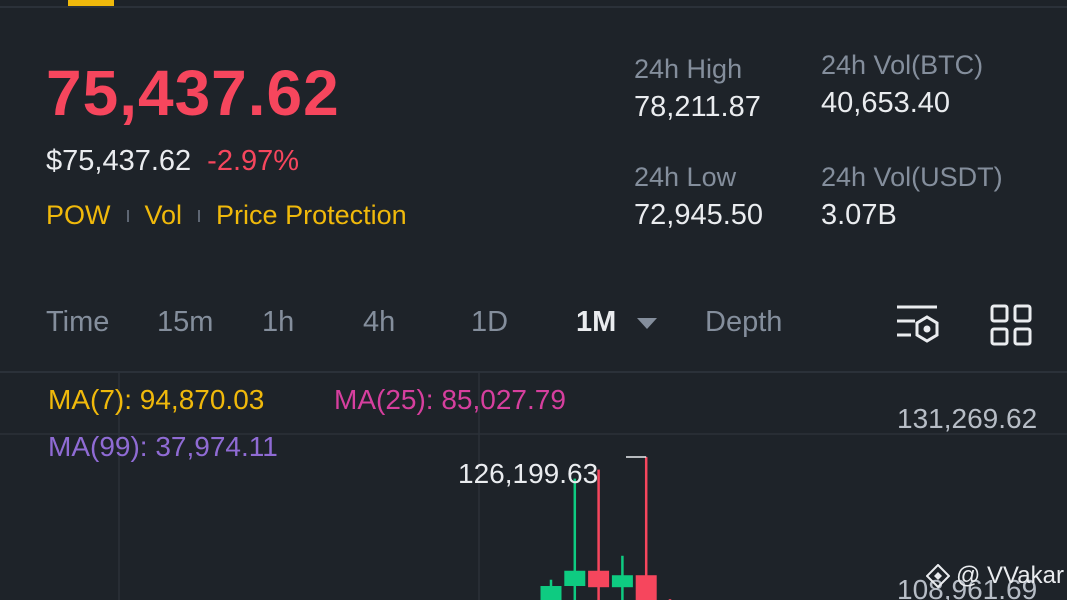  I want to click on ma25-readout: MA(25): 85,027.79, so click(450, 399).